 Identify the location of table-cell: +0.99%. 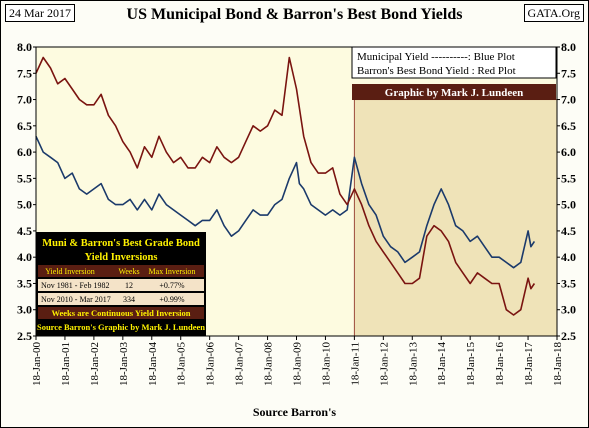
(172, 299).